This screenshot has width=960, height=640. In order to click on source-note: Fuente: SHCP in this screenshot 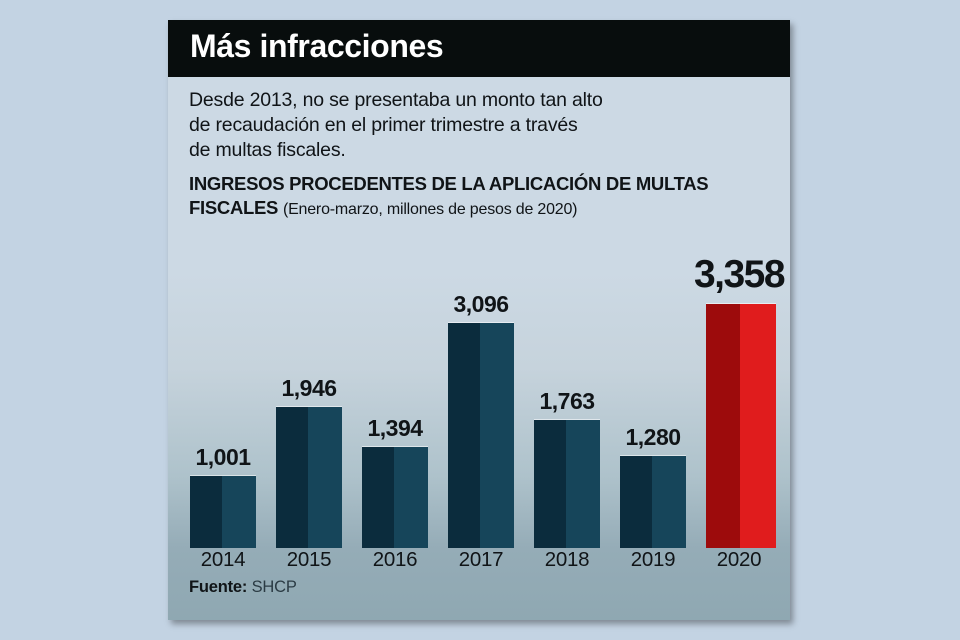, I will do `click(243, 587)`.